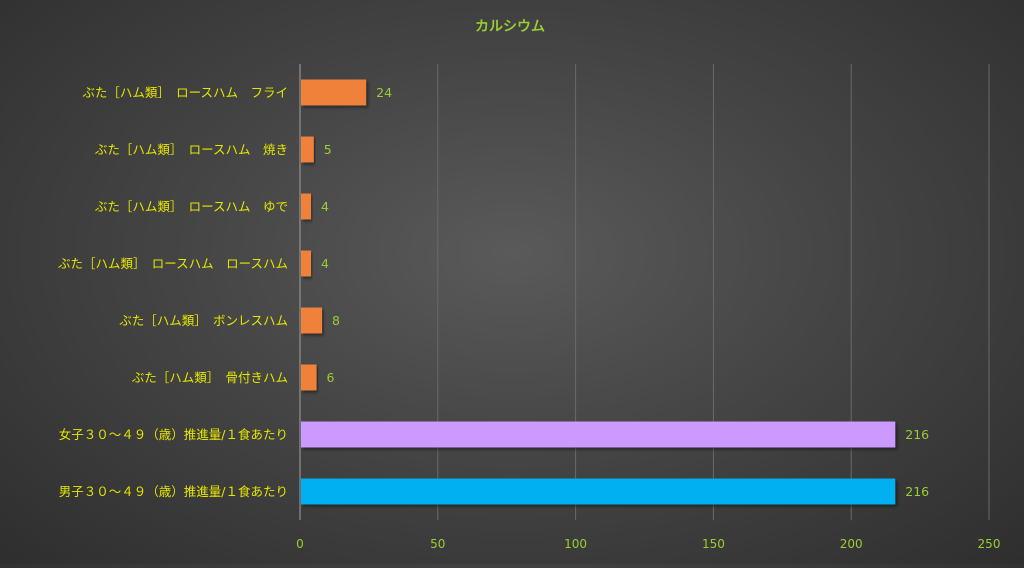 This screenshot has width=1024, height=568. I want to click on x-tick-label: 100, so click(575, 544).